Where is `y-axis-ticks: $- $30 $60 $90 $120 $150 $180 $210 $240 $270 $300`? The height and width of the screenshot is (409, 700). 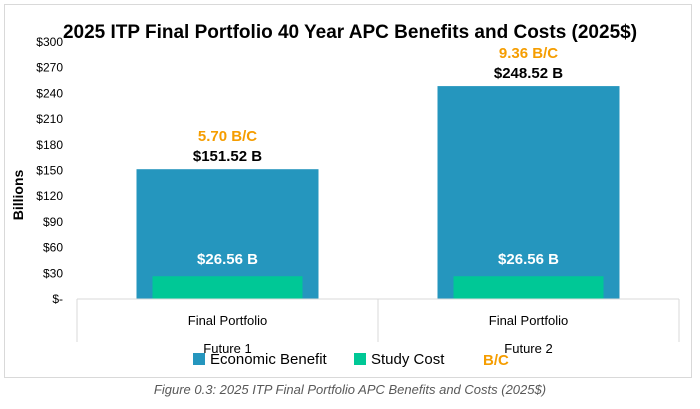
y-axis-ticks: $- $30 $60 $90 $120 $150 $180 $210 $240 $270 $300 is located at coordinates (49, 170).